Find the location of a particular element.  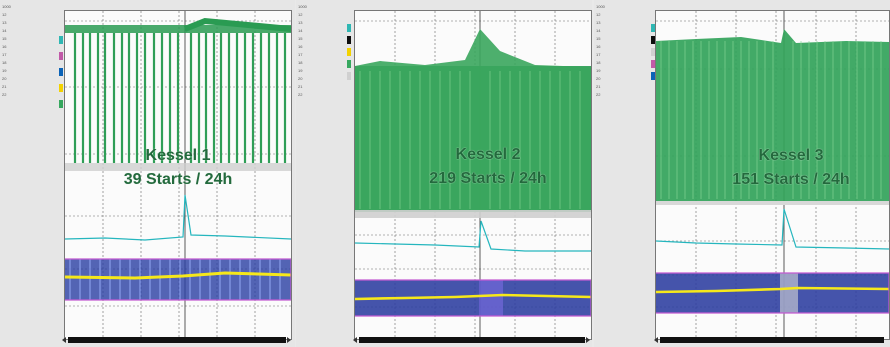

legend-2: 1000 12 13 14 15 16 17 18 19 20 21 22 is located at coordinates (323, 174).